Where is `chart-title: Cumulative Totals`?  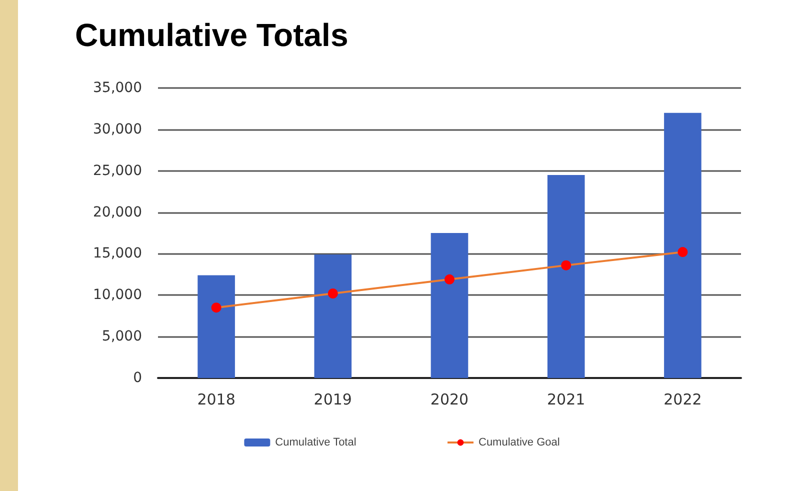
chart-title: Cumulative Totals is located at coordinates (211, 35).